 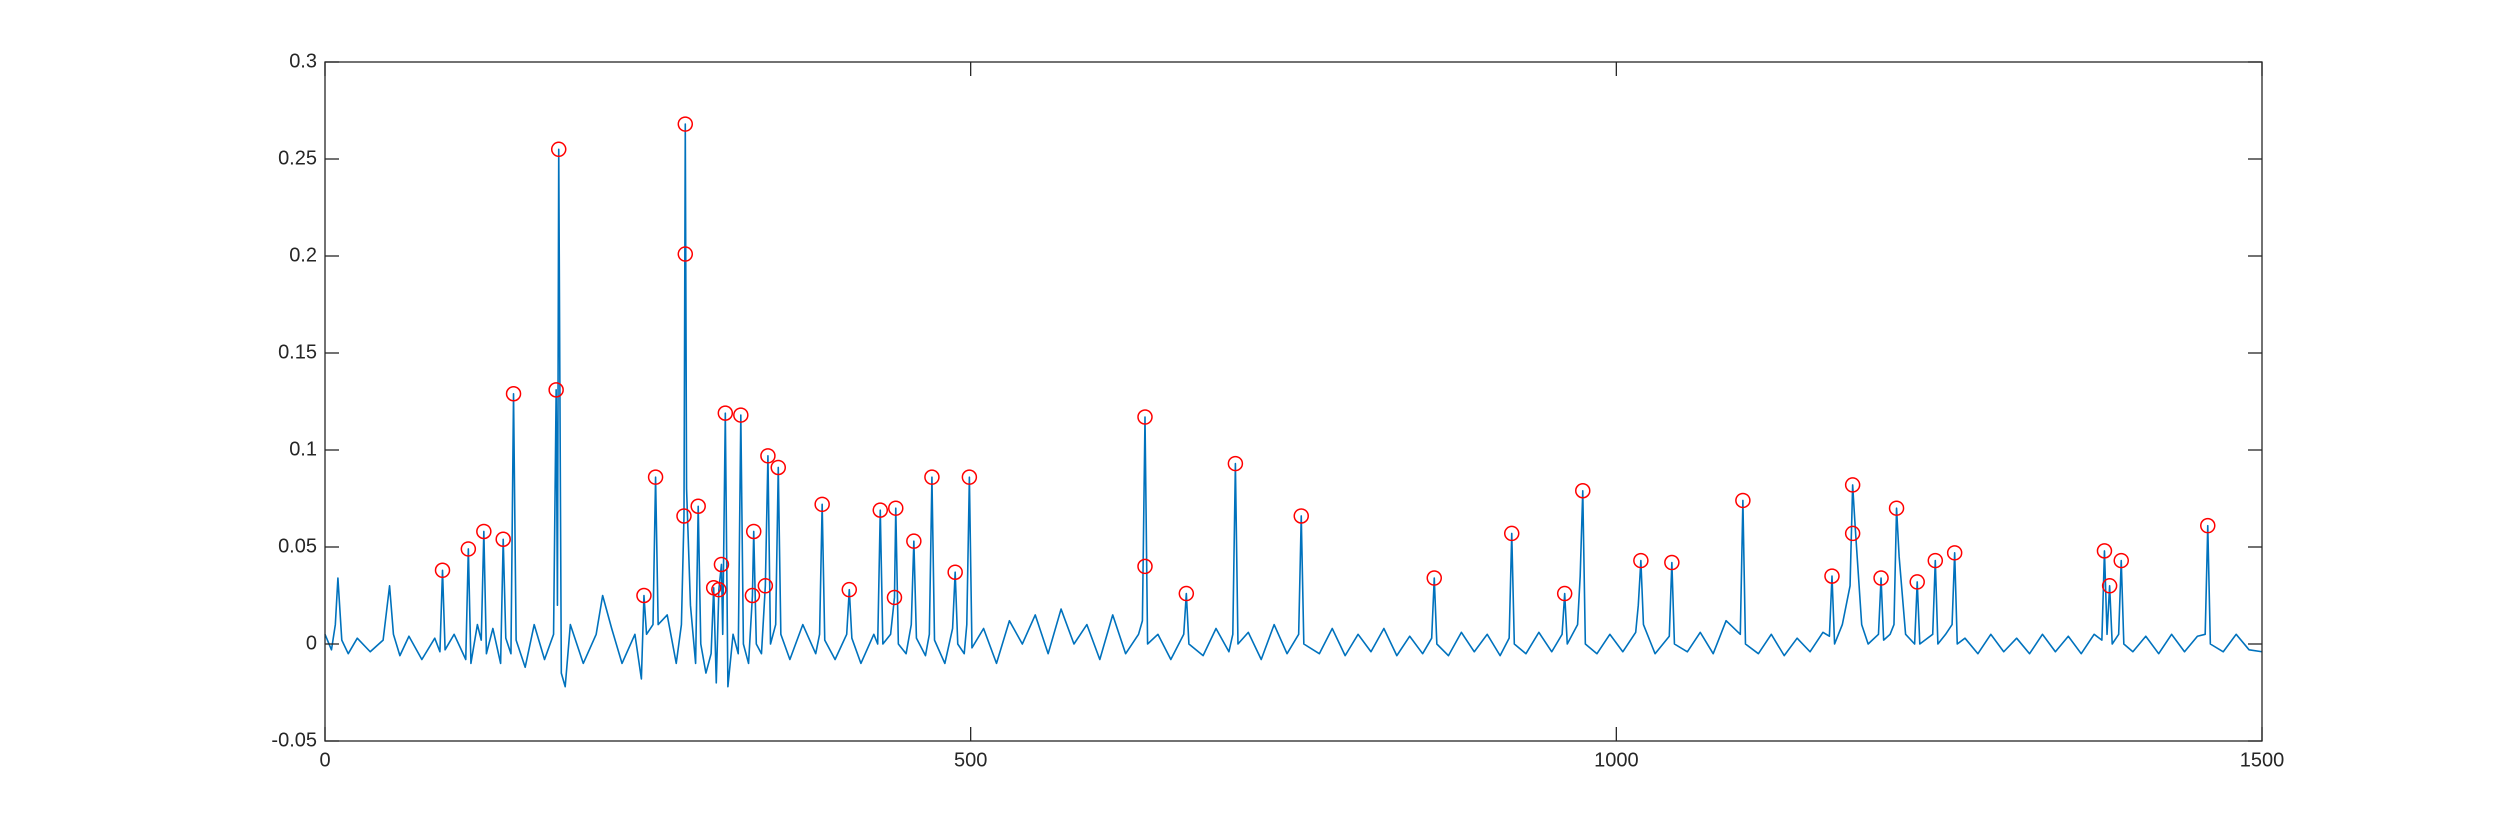 What do you see at coordinates (294, 740) in the screenshot?
I see `y-tick-label: -0.05` at bounding box center [294, 740].